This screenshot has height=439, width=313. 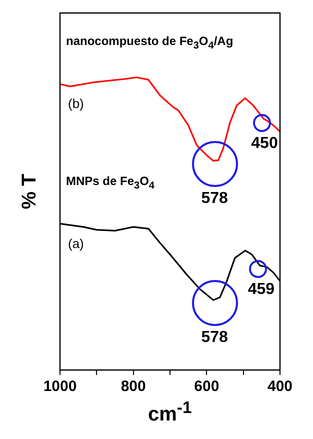 What do you see at coordinates (150, 43) in the screenshot?
I see `text: nanocompuesto de Fe$_{3}$O$_{4}$/Ag` at bounding box center [150, 43].